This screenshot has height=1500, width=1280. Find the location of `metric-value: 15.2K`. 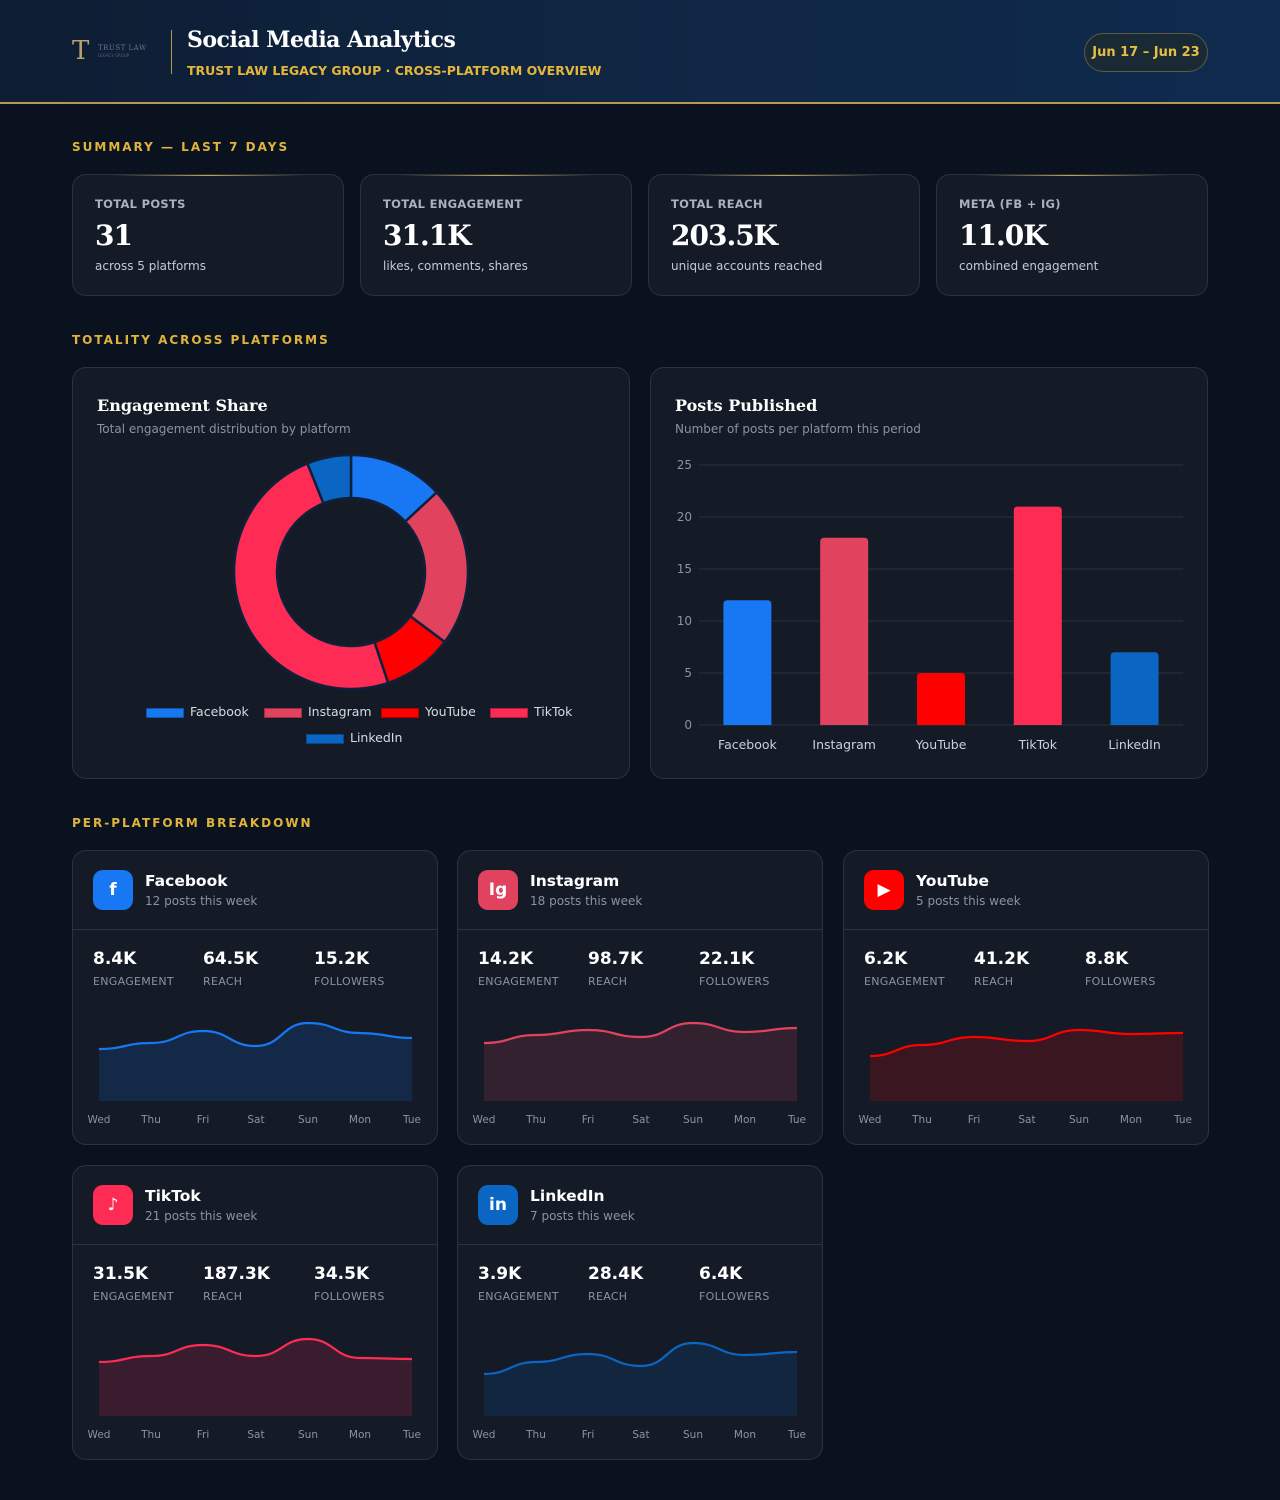

metric-value: 15.2K is located at coordinates (342, 959).